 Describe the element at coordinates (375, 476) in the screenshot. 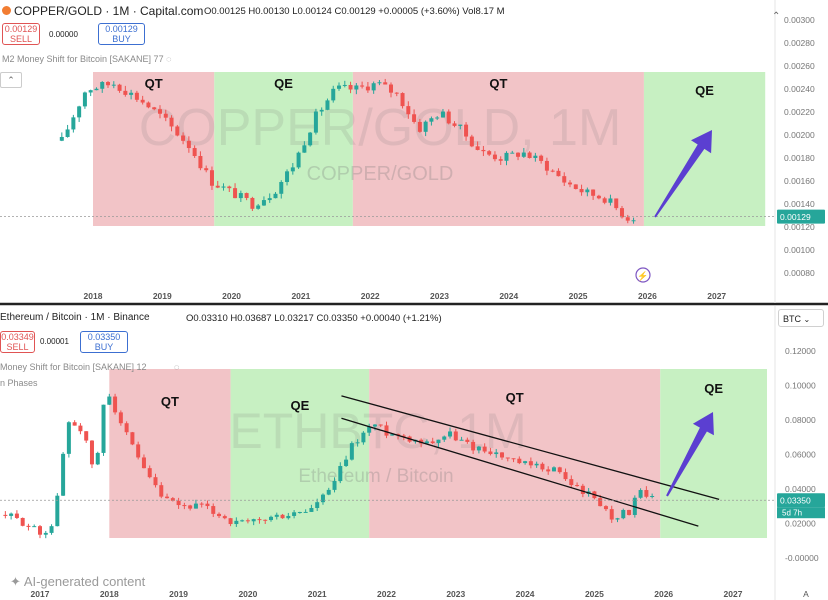

I see `bottom-watermark-small: Ethereum / Bitcoin` at that location.